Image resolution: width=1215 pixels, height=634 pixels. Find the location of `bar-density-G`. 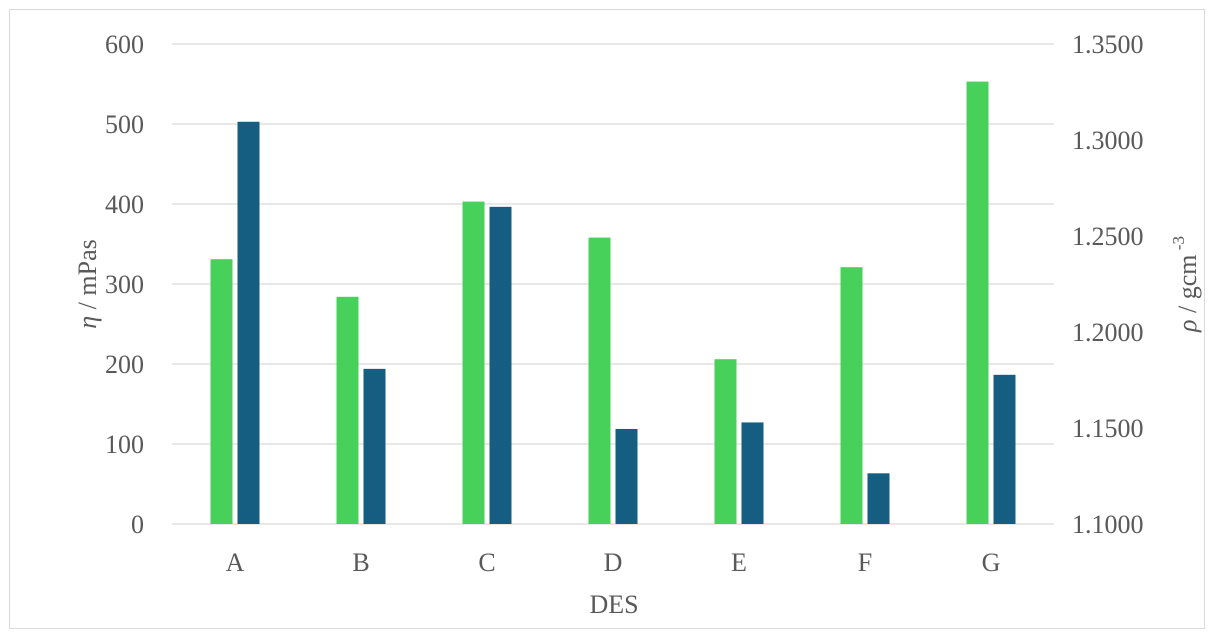

bar-density-G is located at coordinates (1004, 449).